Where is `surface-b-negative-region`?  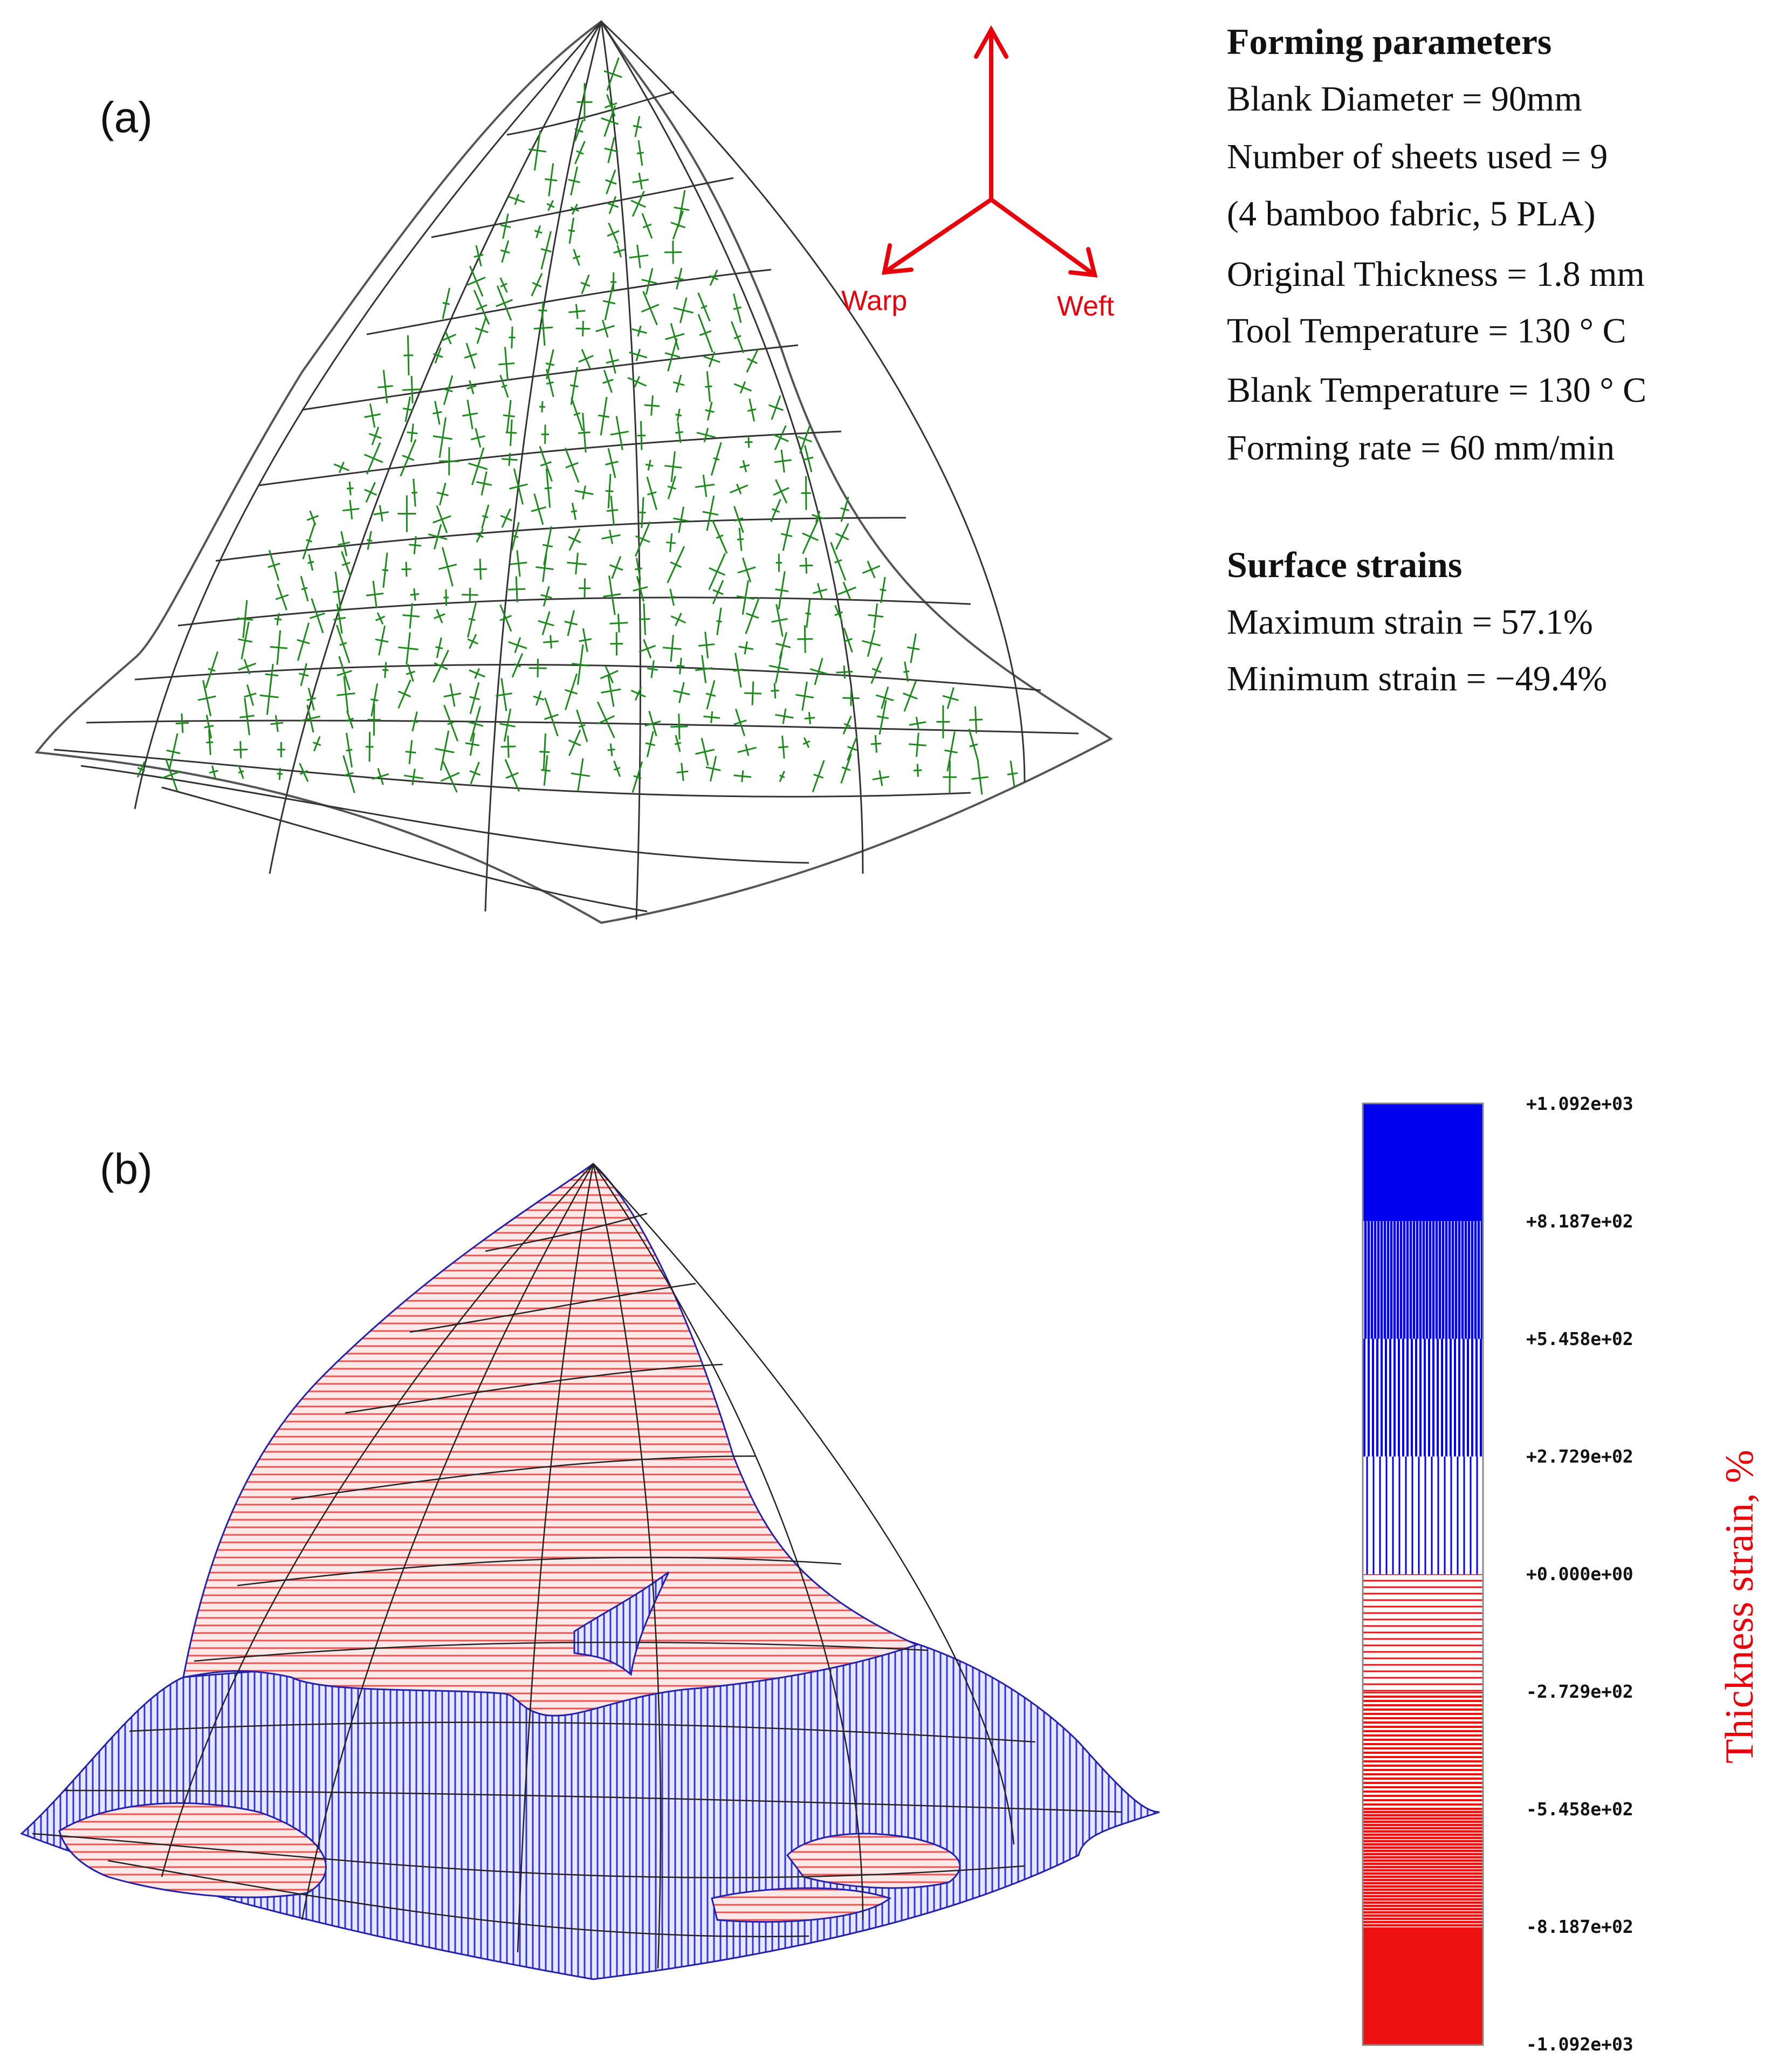 surface-b-negative-region is located at coordinates (550, 1440).